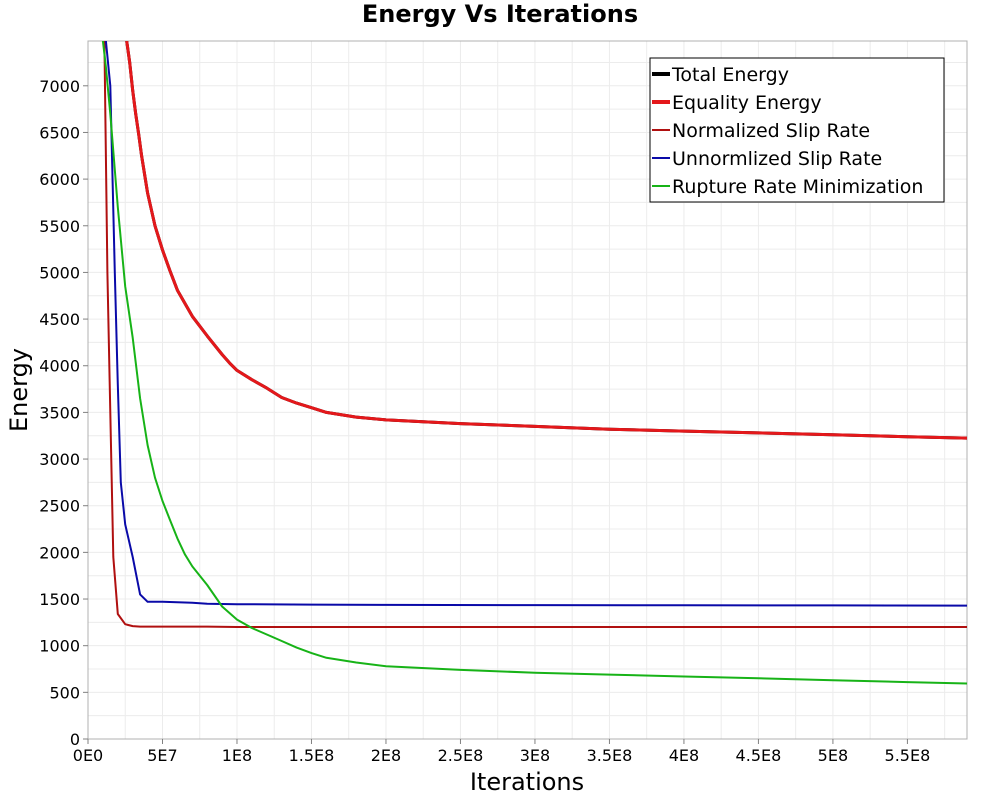 The image size is (1000, 800). I want to click on y-axis-label: Energy, so click(19, 390).